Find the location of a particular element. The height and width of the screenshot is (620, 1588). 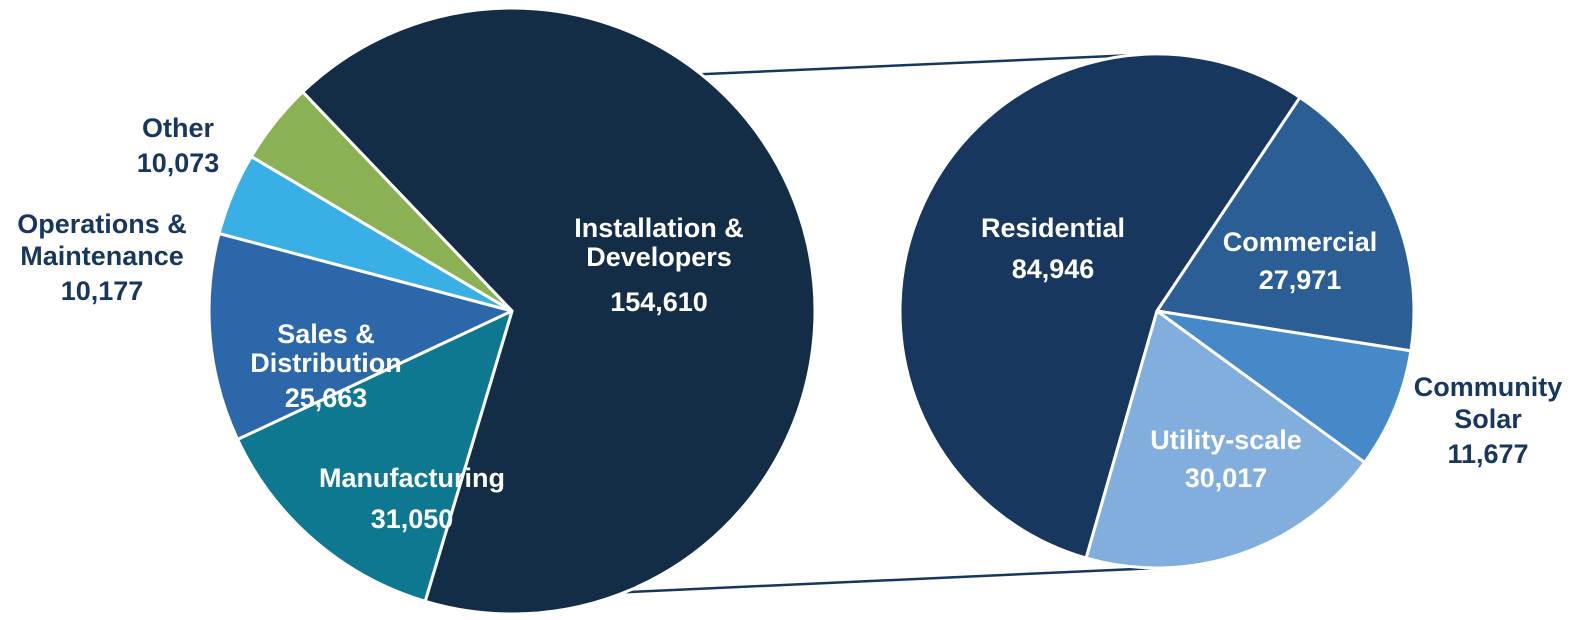

slice-name-community-solar: Community Solar is located at coordinates (1488, 403).